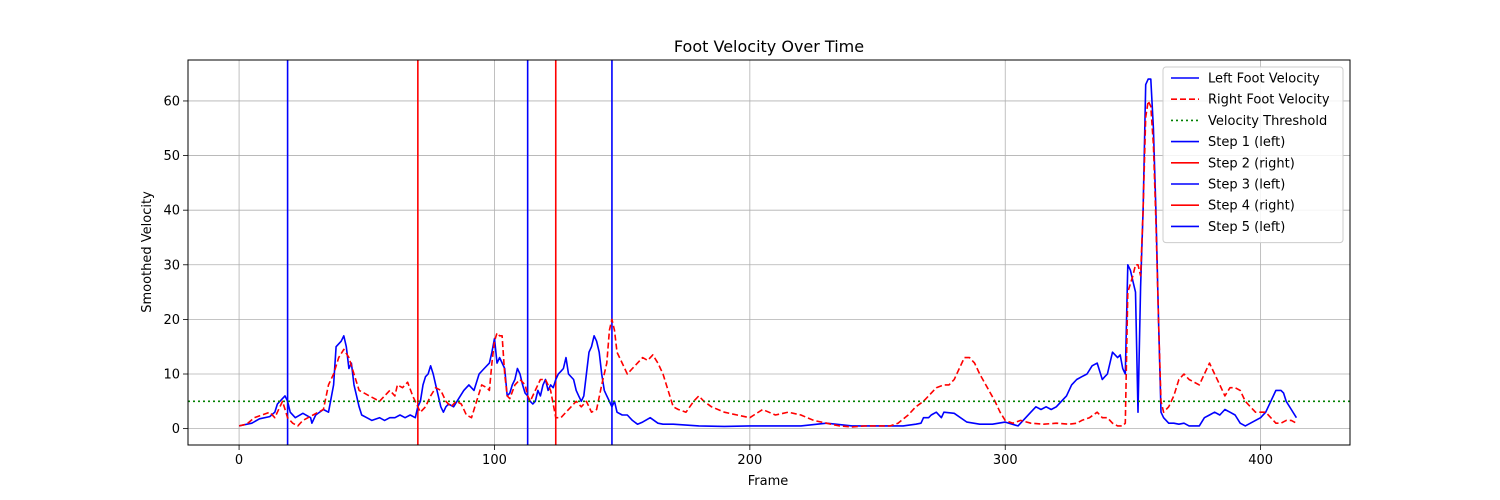 This screenshot has height=500, width=1500. Describe the element at coordinates (1246, 185) in the screenshot. I see `legend-label: Step 3 (left)` at that location.